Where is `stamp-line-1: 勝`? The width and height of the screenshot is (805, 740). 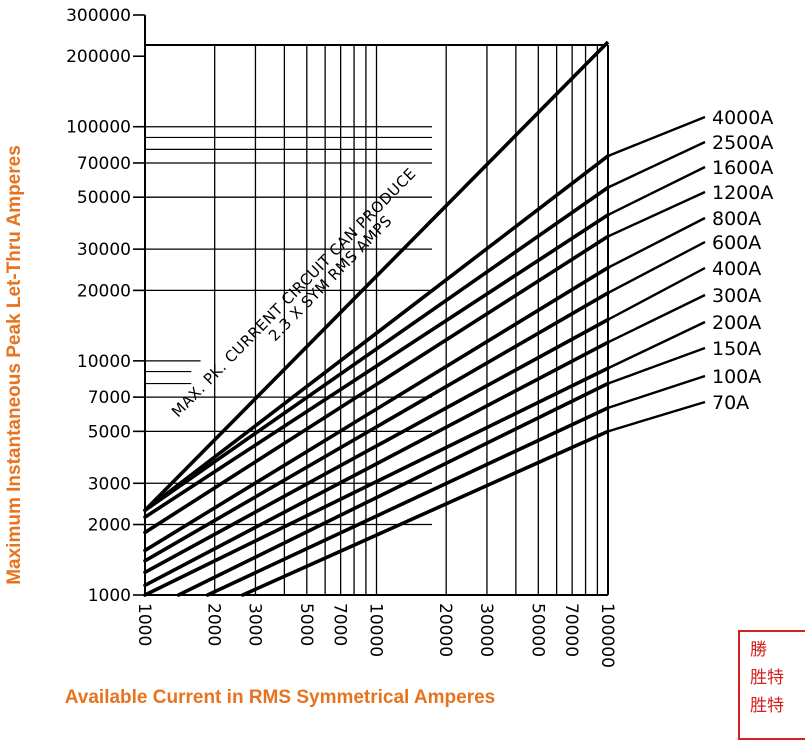 stamp-line-1: 勝 is located at coordinates (758, 650).